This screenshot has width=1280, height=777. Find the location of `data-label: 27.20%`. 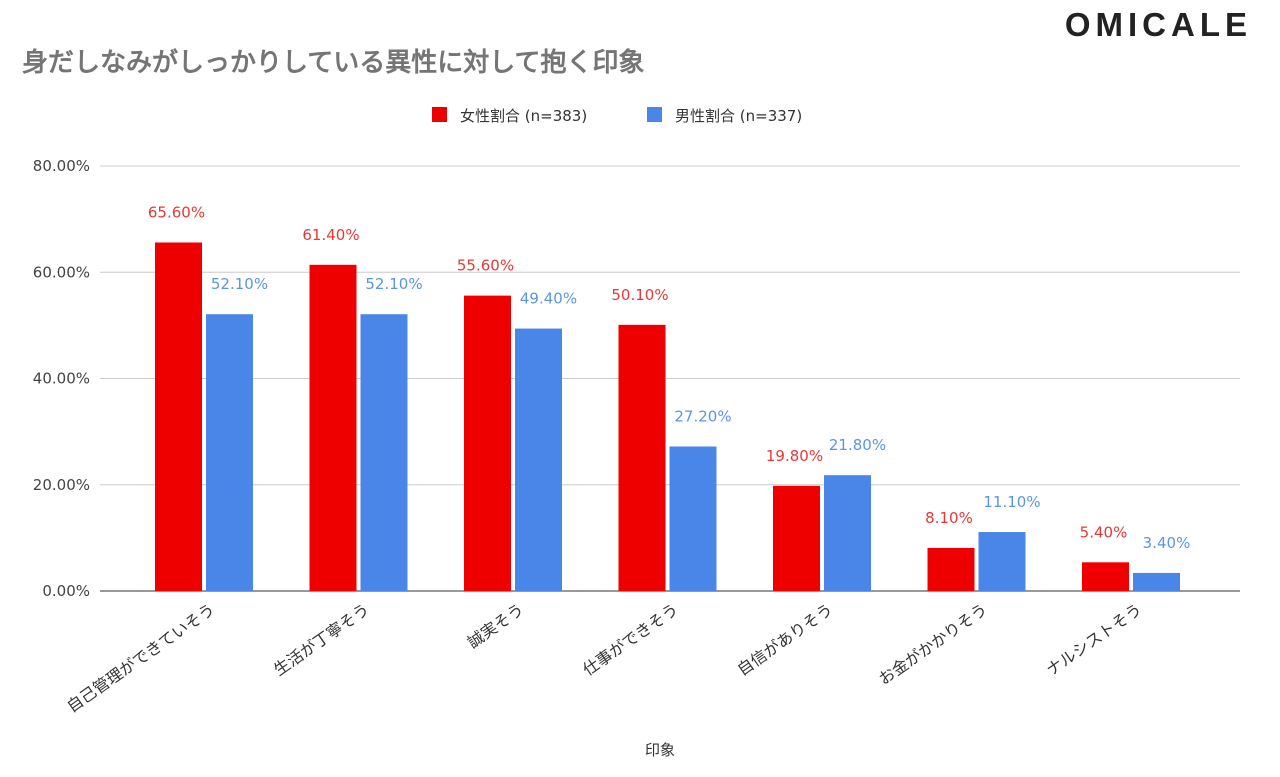

data-label: 27.20% is located at coordinates (702, 417).